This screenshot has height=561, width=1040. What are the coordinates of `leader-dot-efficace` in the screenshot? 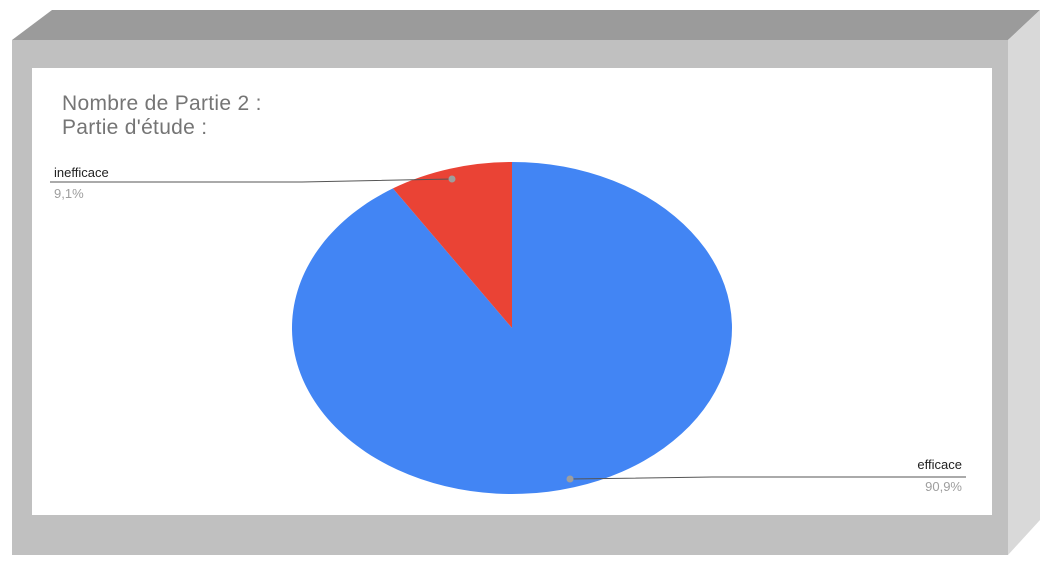 It's located at (570, 479).